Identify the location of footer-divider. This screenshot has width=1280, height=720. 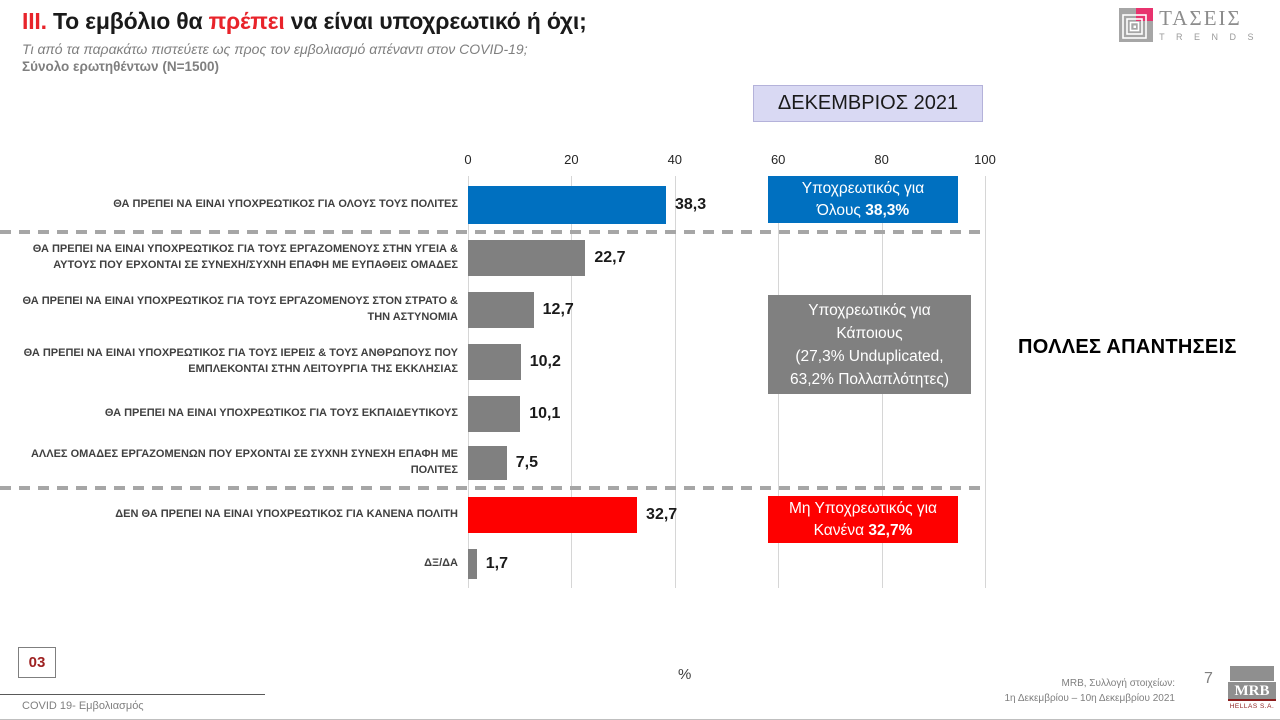
(132, 694).